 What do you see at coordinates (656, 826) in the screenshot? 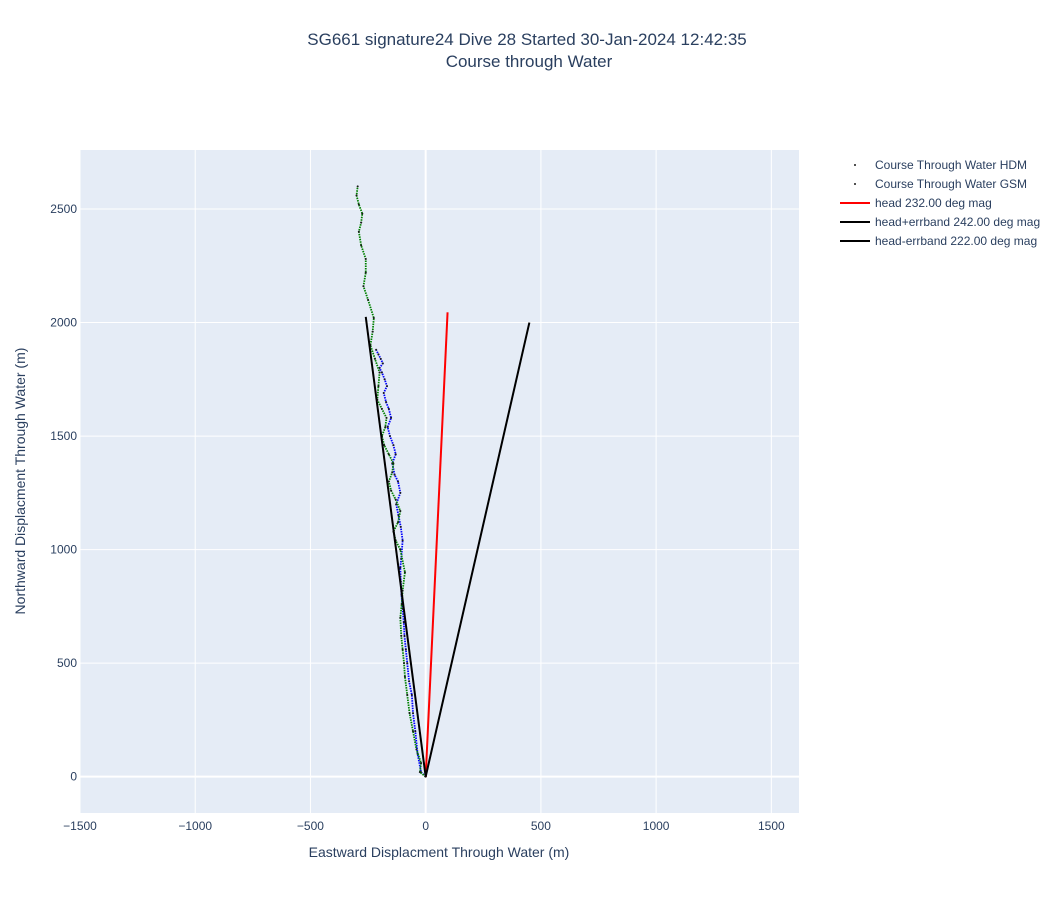
I see `x-tick-label: 1000` at bounding box center [656, 826].